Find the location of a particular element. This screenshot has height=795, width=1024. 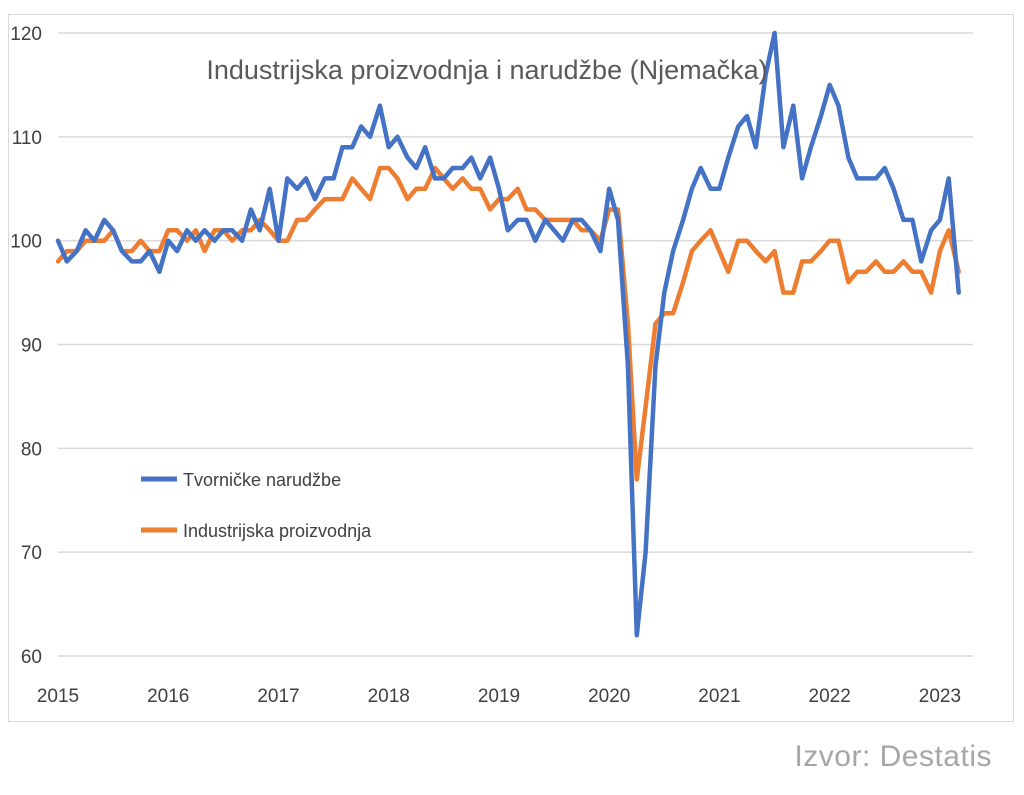

x-axis-tick-labels: 2015 2016 2017 2018 2019 2020 2021 2022 2023 is located at coordinates (499, 696).